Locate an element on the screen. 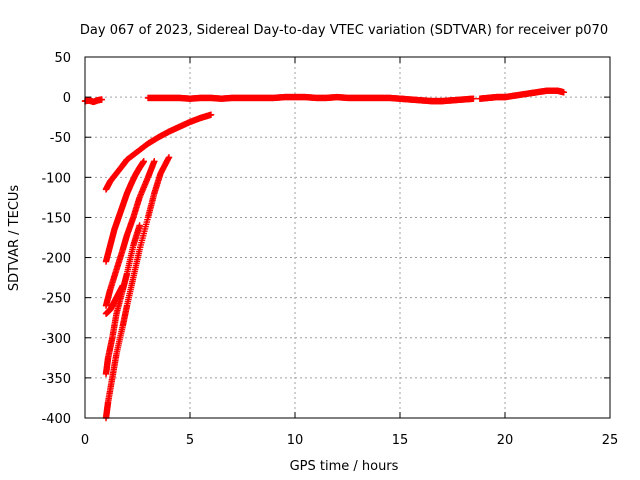 Image resolution: width=640 pixels, height=480 pixels. y-tick-label: 50 is located at coordinates (62, 58).